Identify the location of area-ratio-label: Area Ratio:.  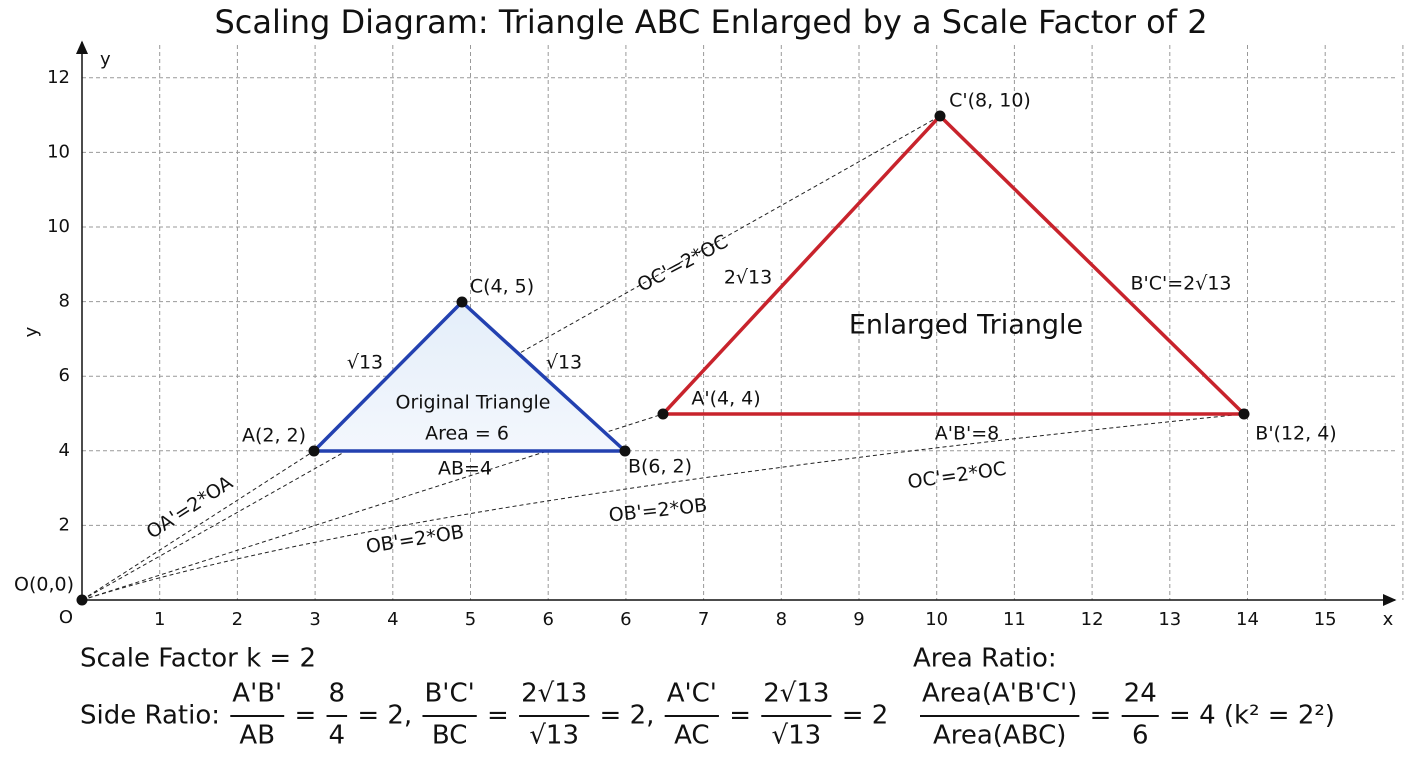
(985, 659).